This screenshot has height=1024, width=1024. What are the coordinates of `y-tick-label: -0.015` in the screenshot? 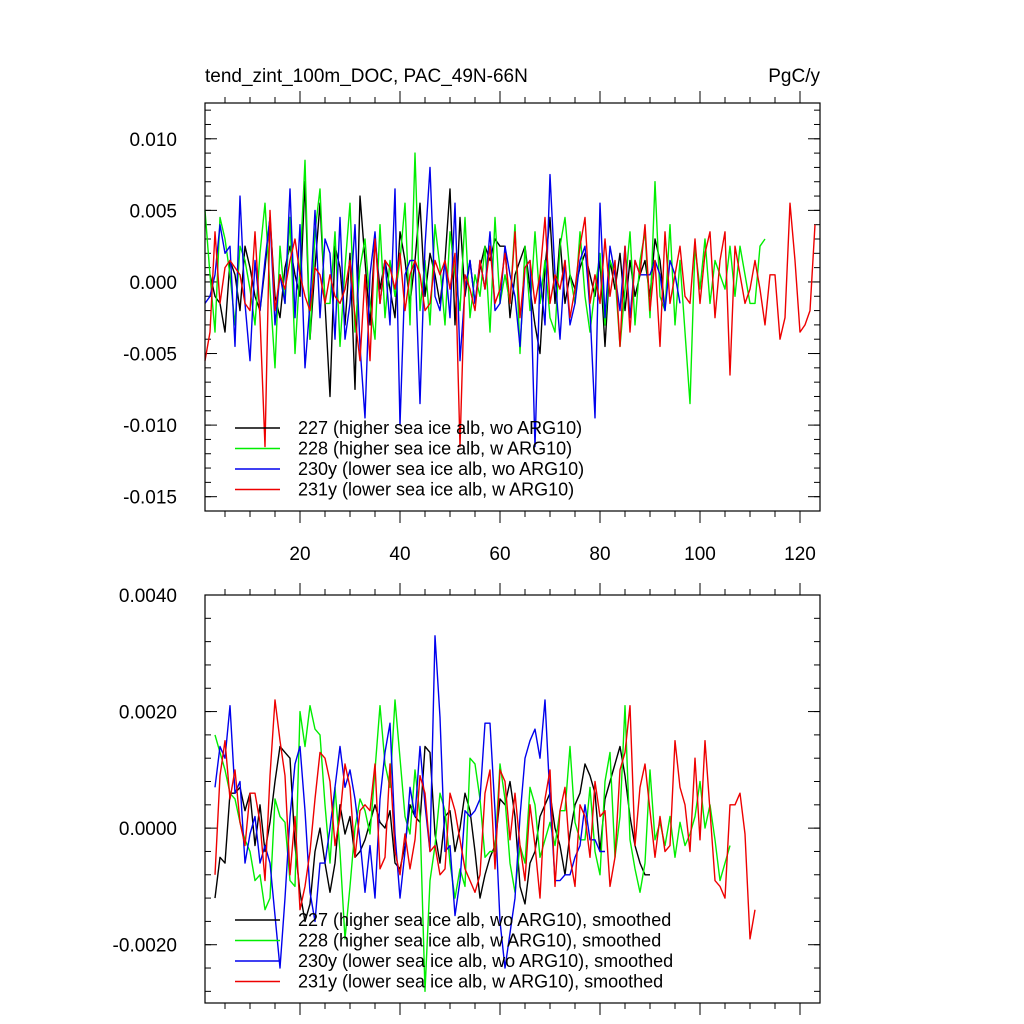 It's located at (150, 498).